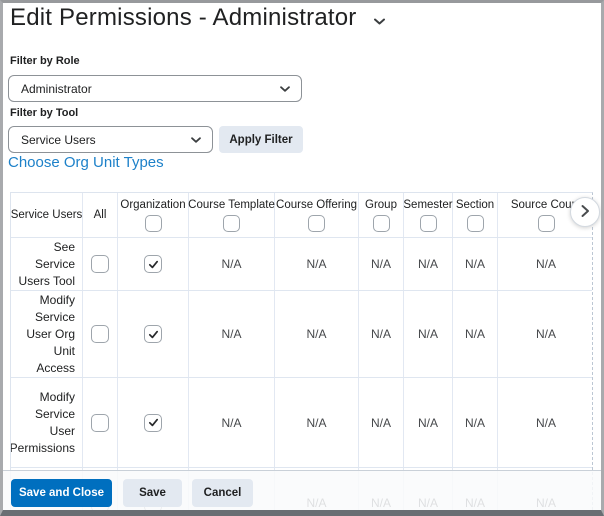 The height and width of the screenshot is (516, 604). What do you see at coordinates (381, 205) in the screenshot?
I see `column-header-label: Group` at bounding box center [381, 205].